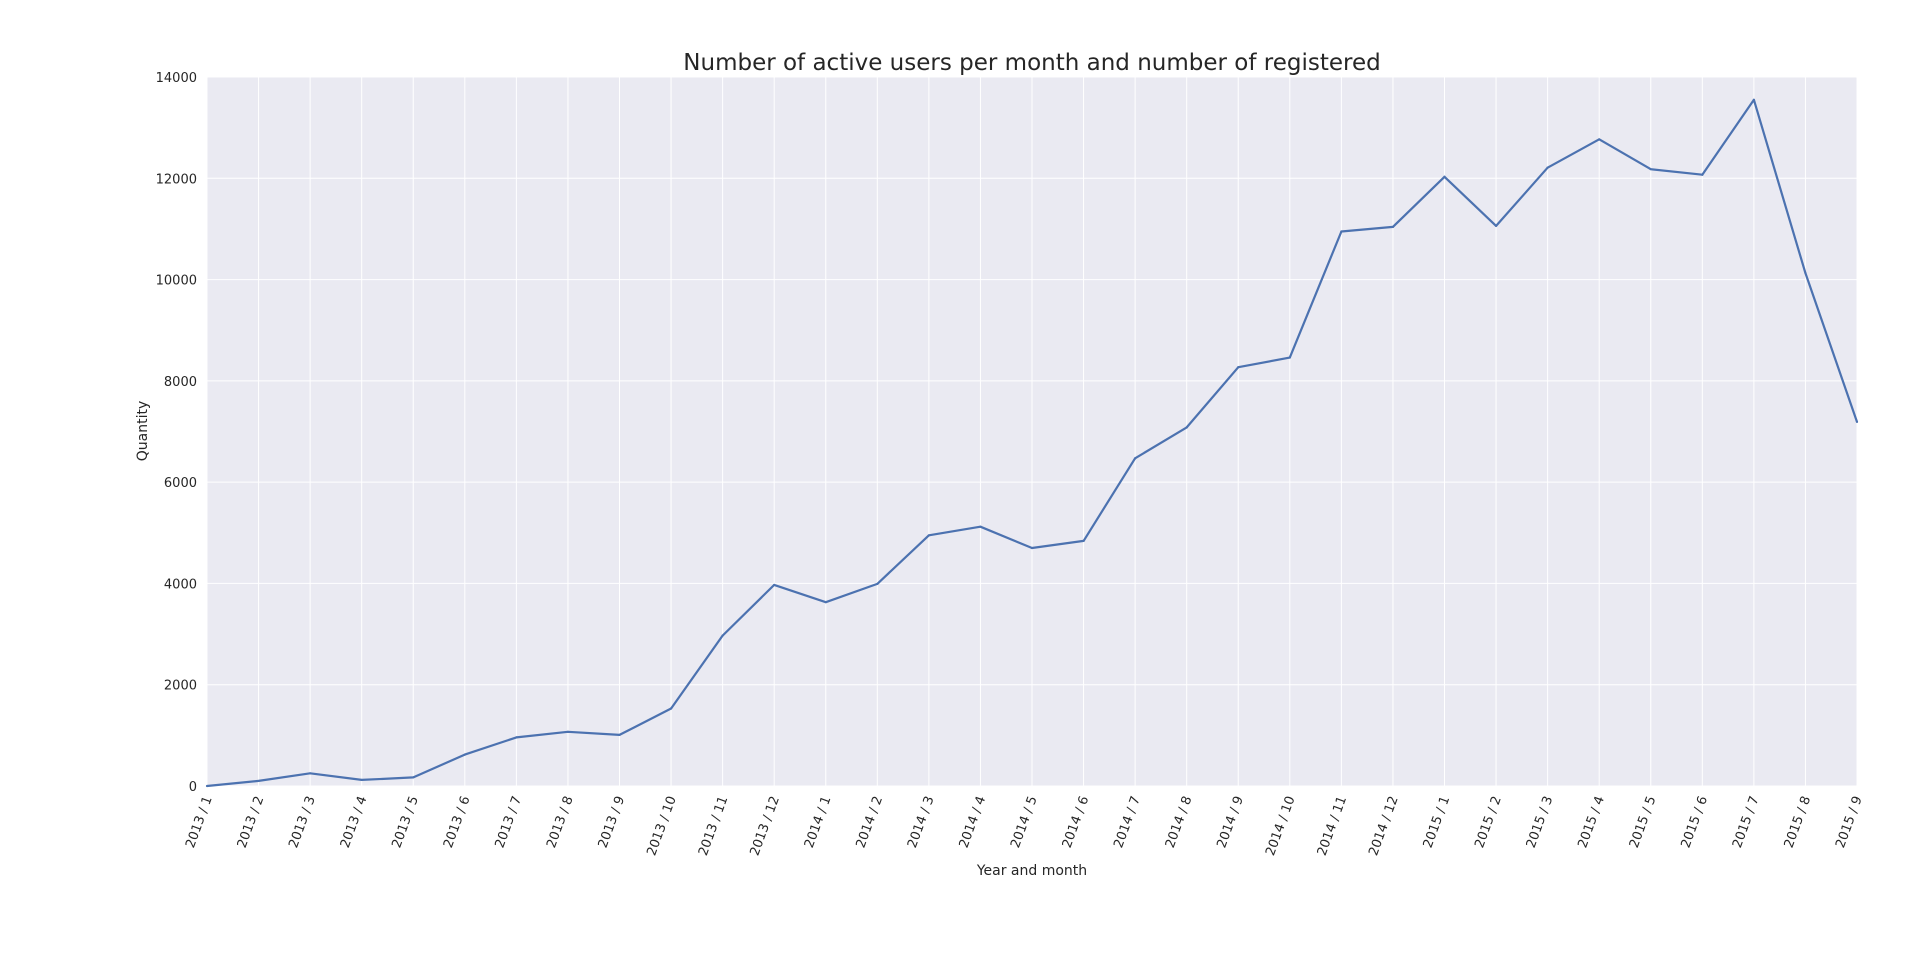 The image size is (1928, 963). What do you see at coordinates (1076, 822) in the screenshot?
I see `x-tick-label: 2014 / 6` at bounding box center [1076, 822].